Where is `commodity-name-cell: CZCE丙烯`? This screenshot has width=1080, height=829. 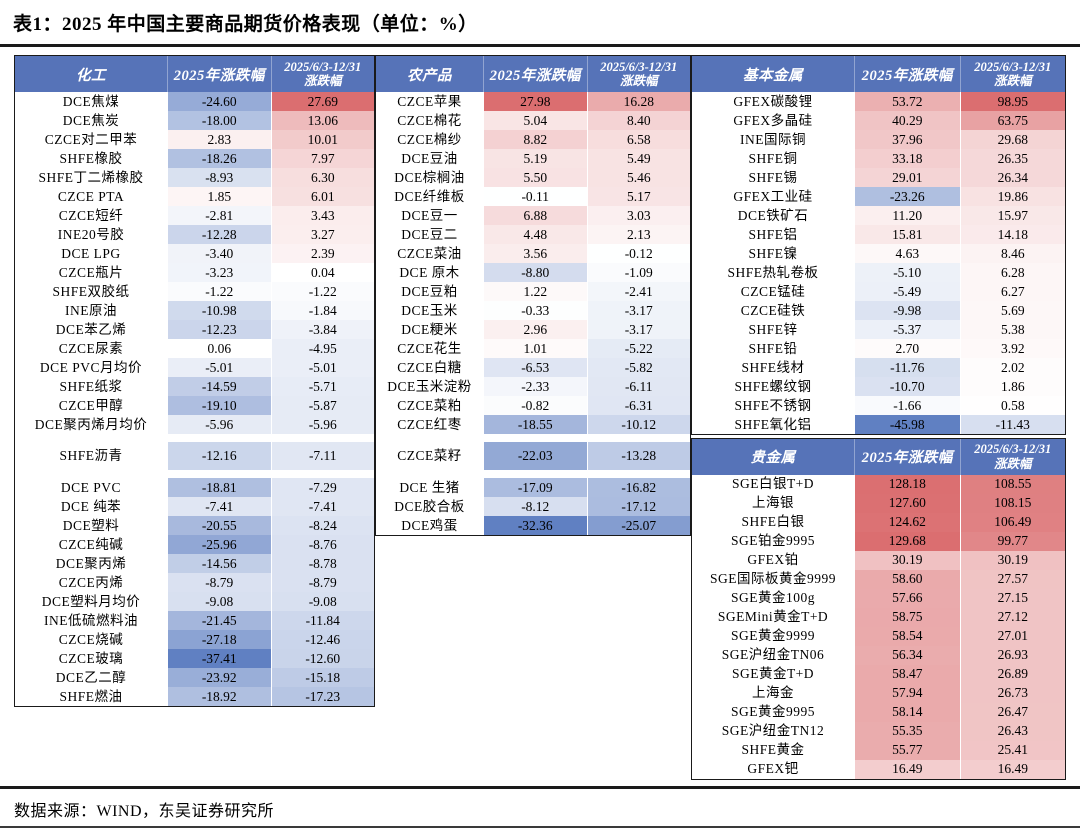 commodity-name-cell: CZCE丙烯 is located at coordinates (91, 582).